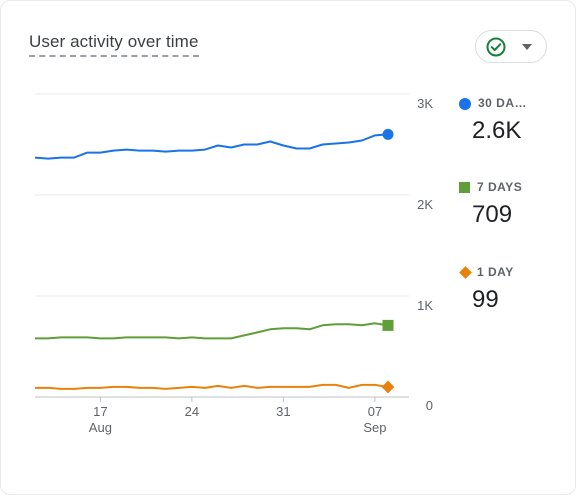 This screenshot has width=576, height=496. I want to click on legend-item-30-days: 30 DA… 2.6K, so click(514, 120).